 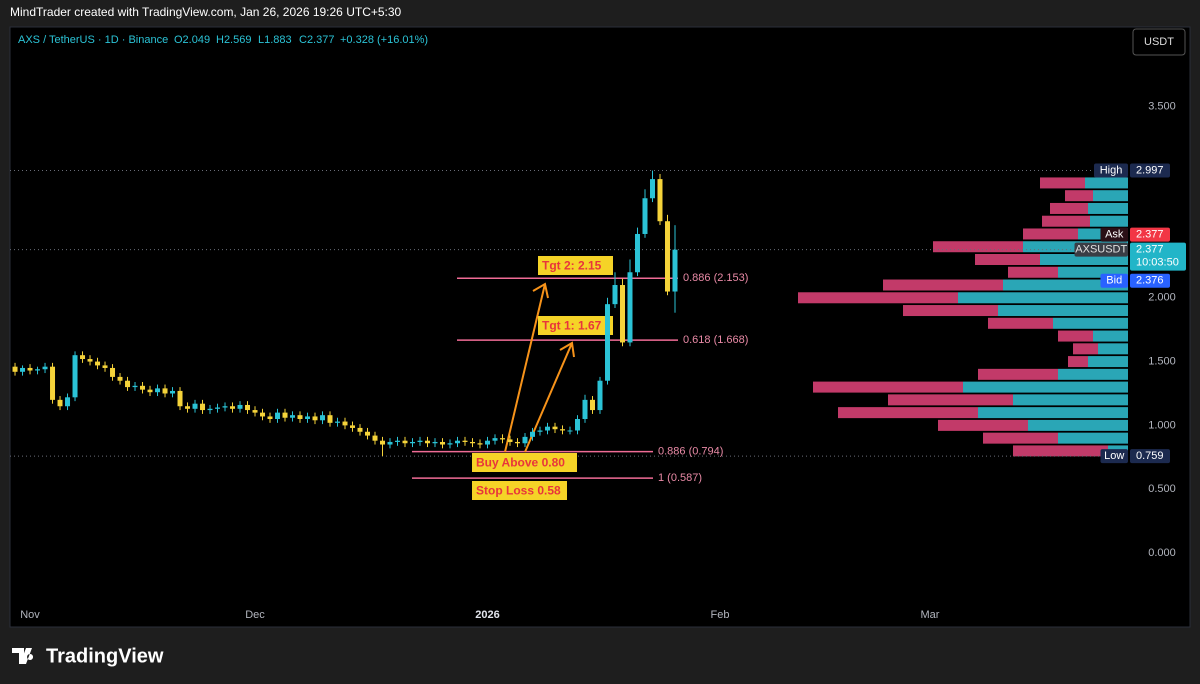 What do you see at coordinates (1162, 298) in the screenshot?
I see `y-tick-label: 2.000` at bounding box center [1162, 298].